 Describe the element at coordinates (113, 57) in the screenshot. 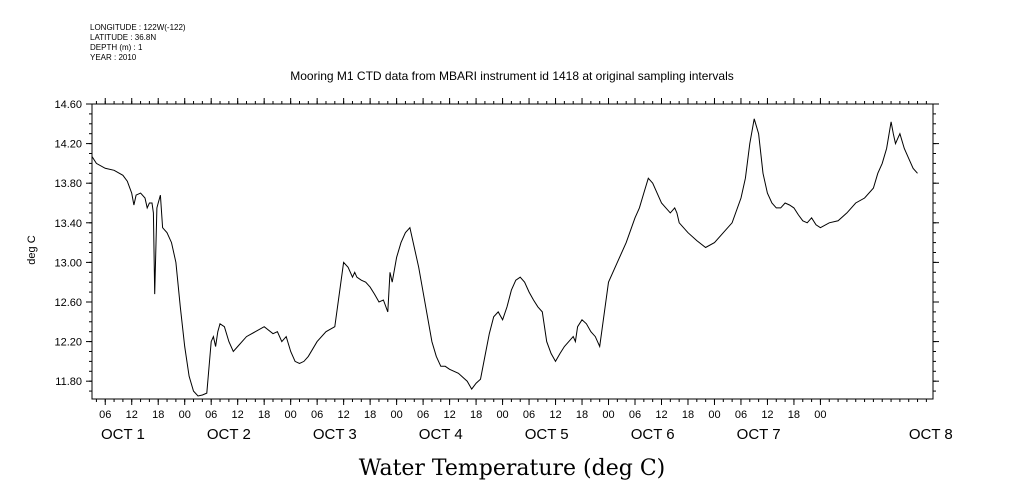

I see `meta-year: YEAR : 2010` at that location.